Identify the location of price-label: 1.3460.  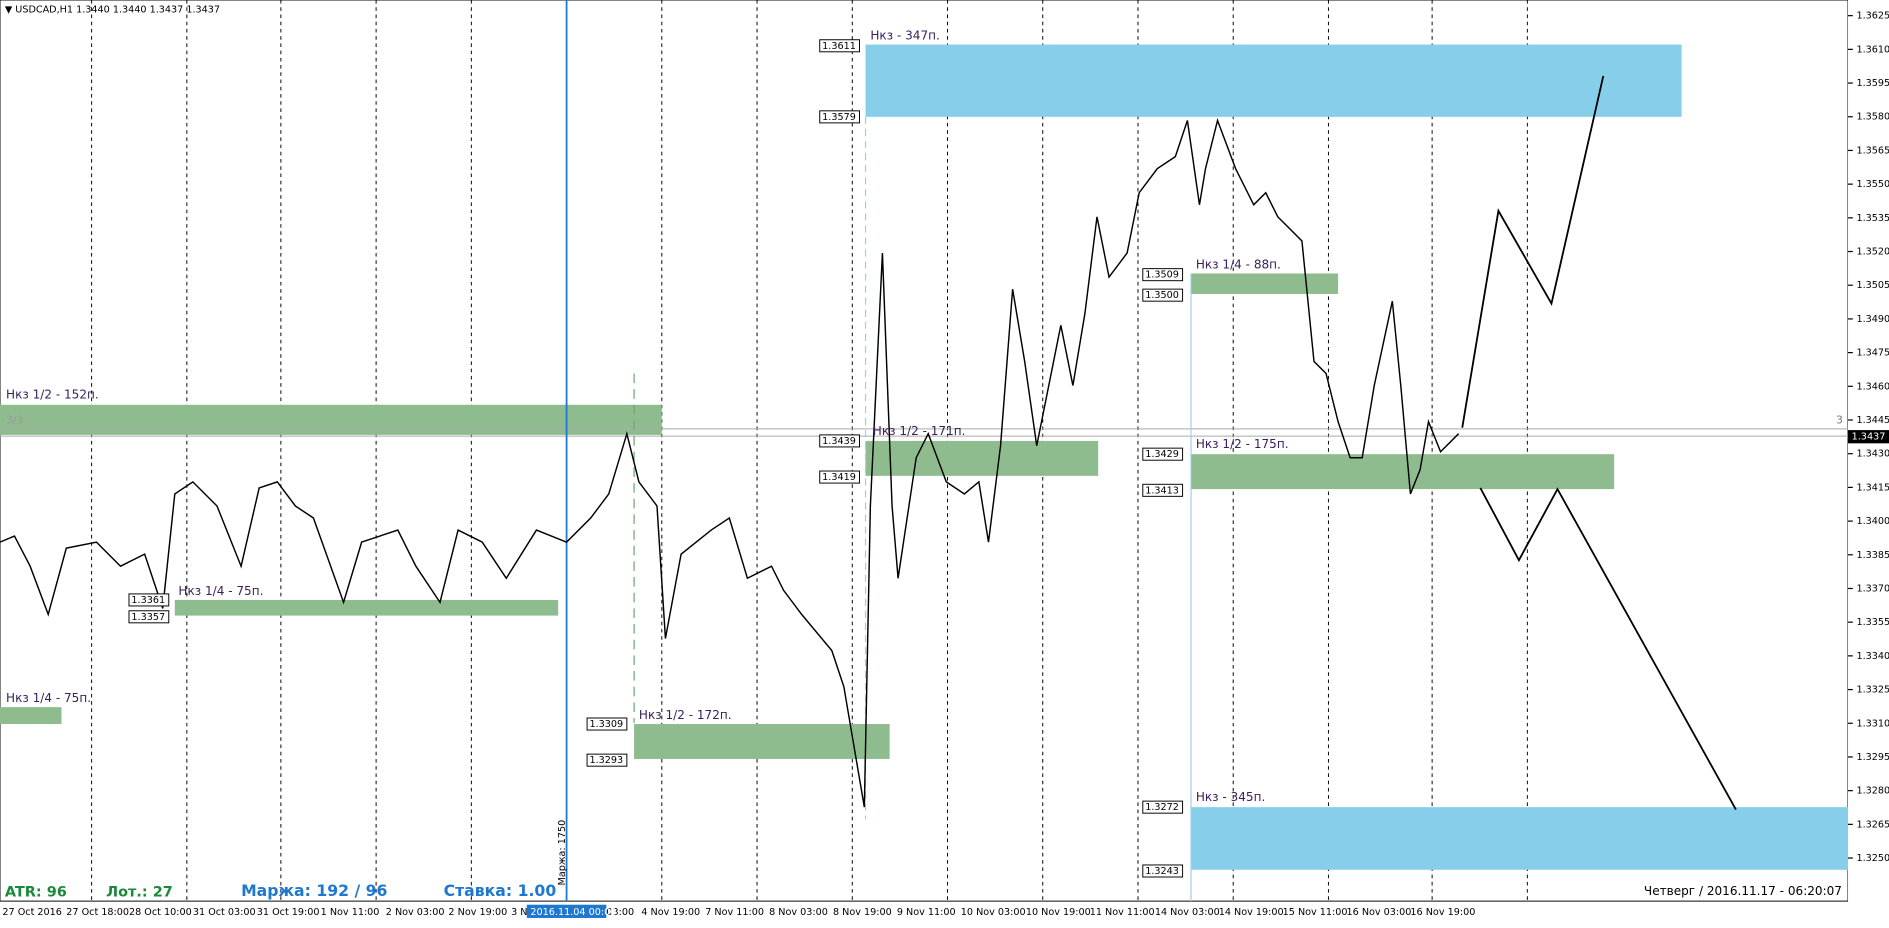
(1872, 386).